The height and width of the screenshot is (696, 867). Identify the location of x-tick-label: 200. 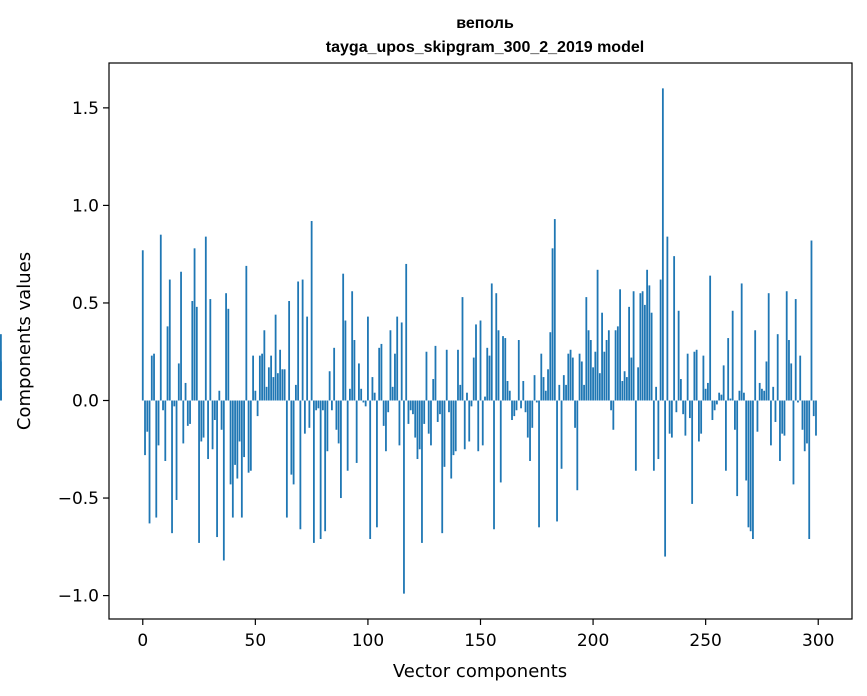
(593, 641).